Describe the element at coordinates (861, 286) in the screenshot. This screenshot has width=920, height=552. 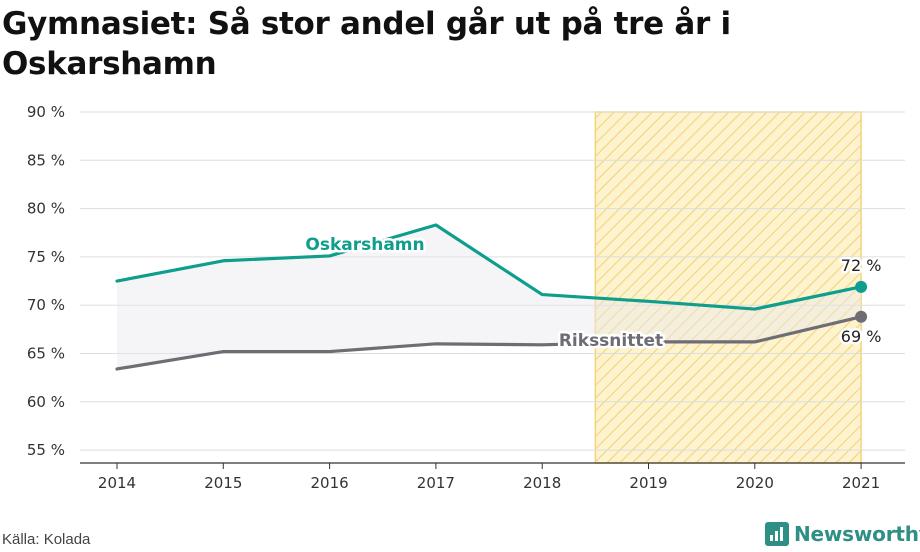
I see `end-point-oskarshamn` at that location.